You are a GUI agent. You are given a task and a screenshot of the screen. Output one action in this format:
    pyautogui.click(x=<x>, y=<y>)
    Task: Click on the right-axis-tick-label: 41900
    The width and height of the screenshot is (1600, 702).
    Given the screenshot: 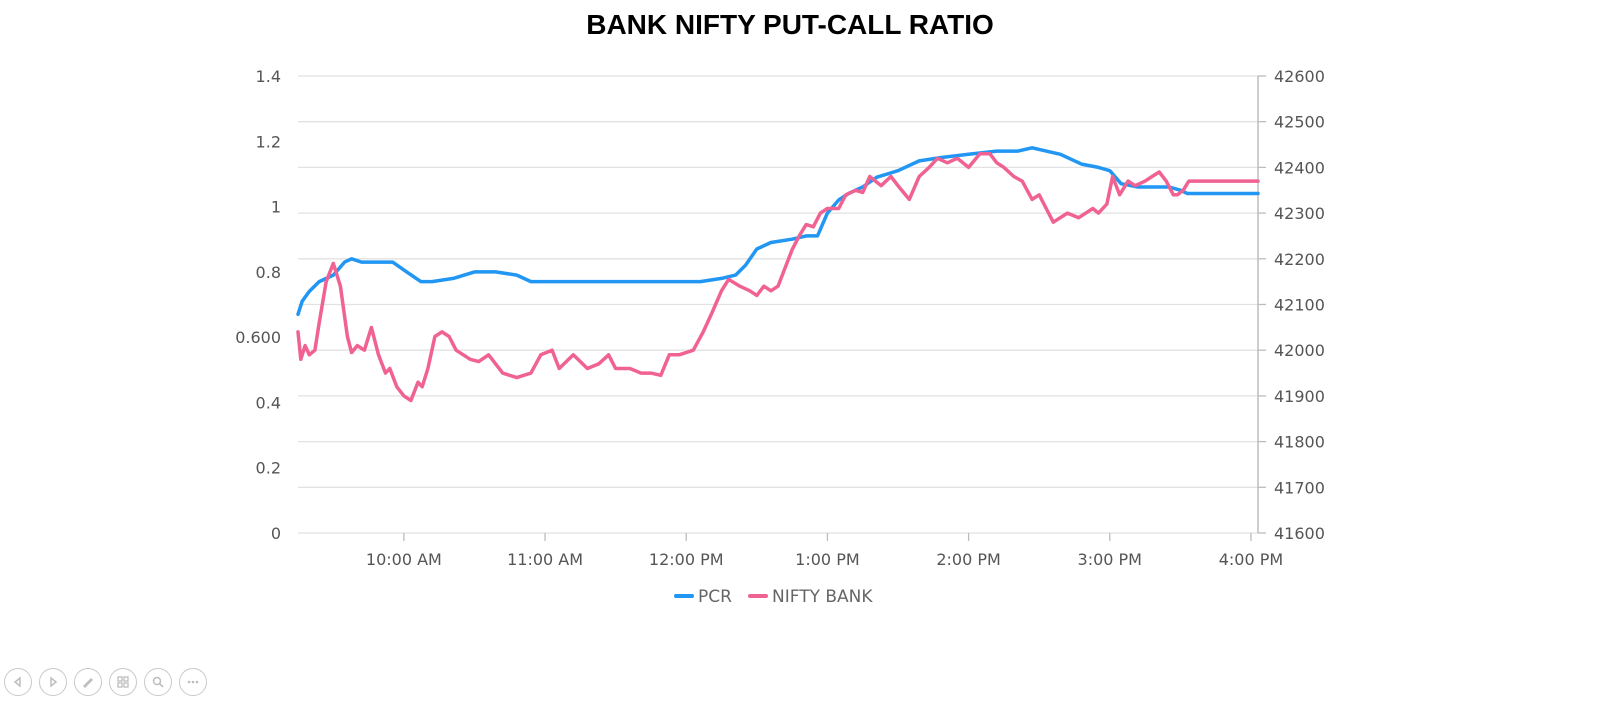 What is the action you would take?
    pyautogui.click(x=1299, y=396)
    